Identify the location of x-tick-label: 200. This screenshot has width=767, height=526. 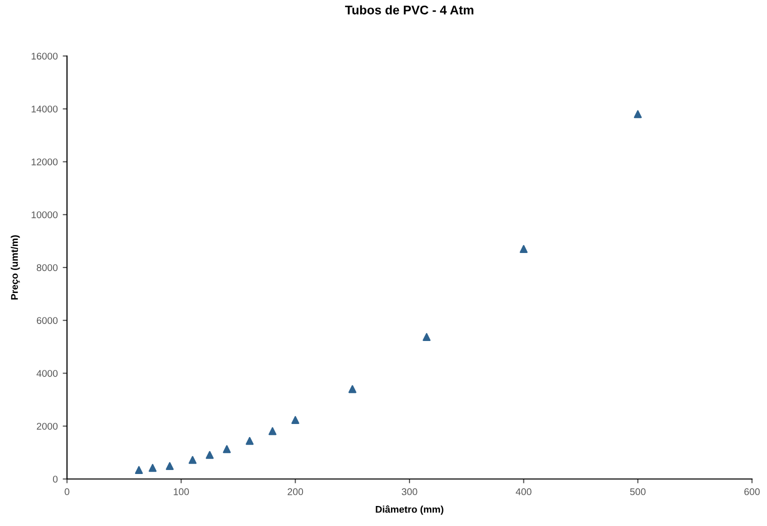
(296, 492).